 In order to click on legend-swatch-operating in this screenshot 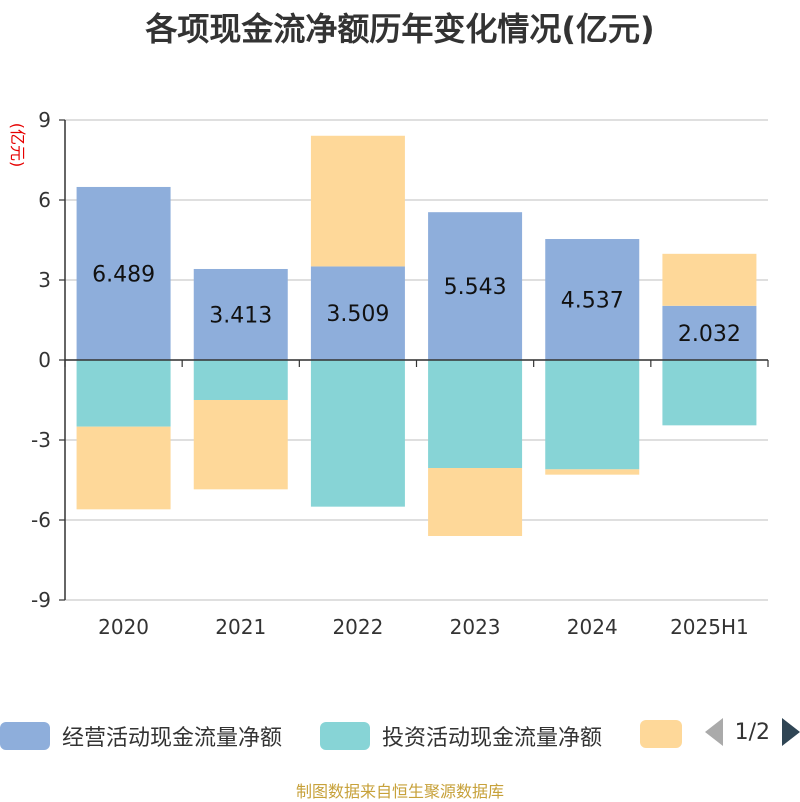, I will do `click(25, 736)`.